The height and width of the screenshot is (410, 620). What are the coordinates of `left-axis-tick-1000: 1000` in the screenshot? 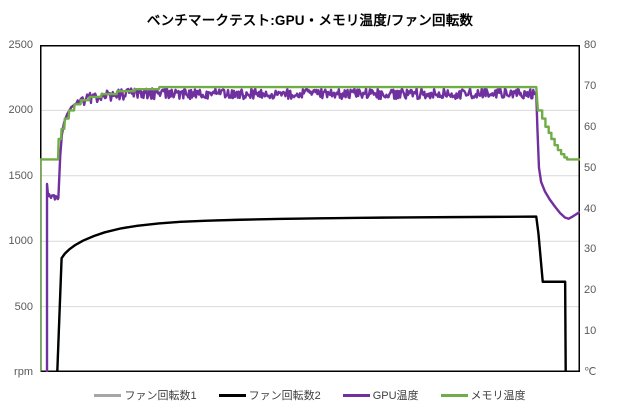 It's located at (20, 241).